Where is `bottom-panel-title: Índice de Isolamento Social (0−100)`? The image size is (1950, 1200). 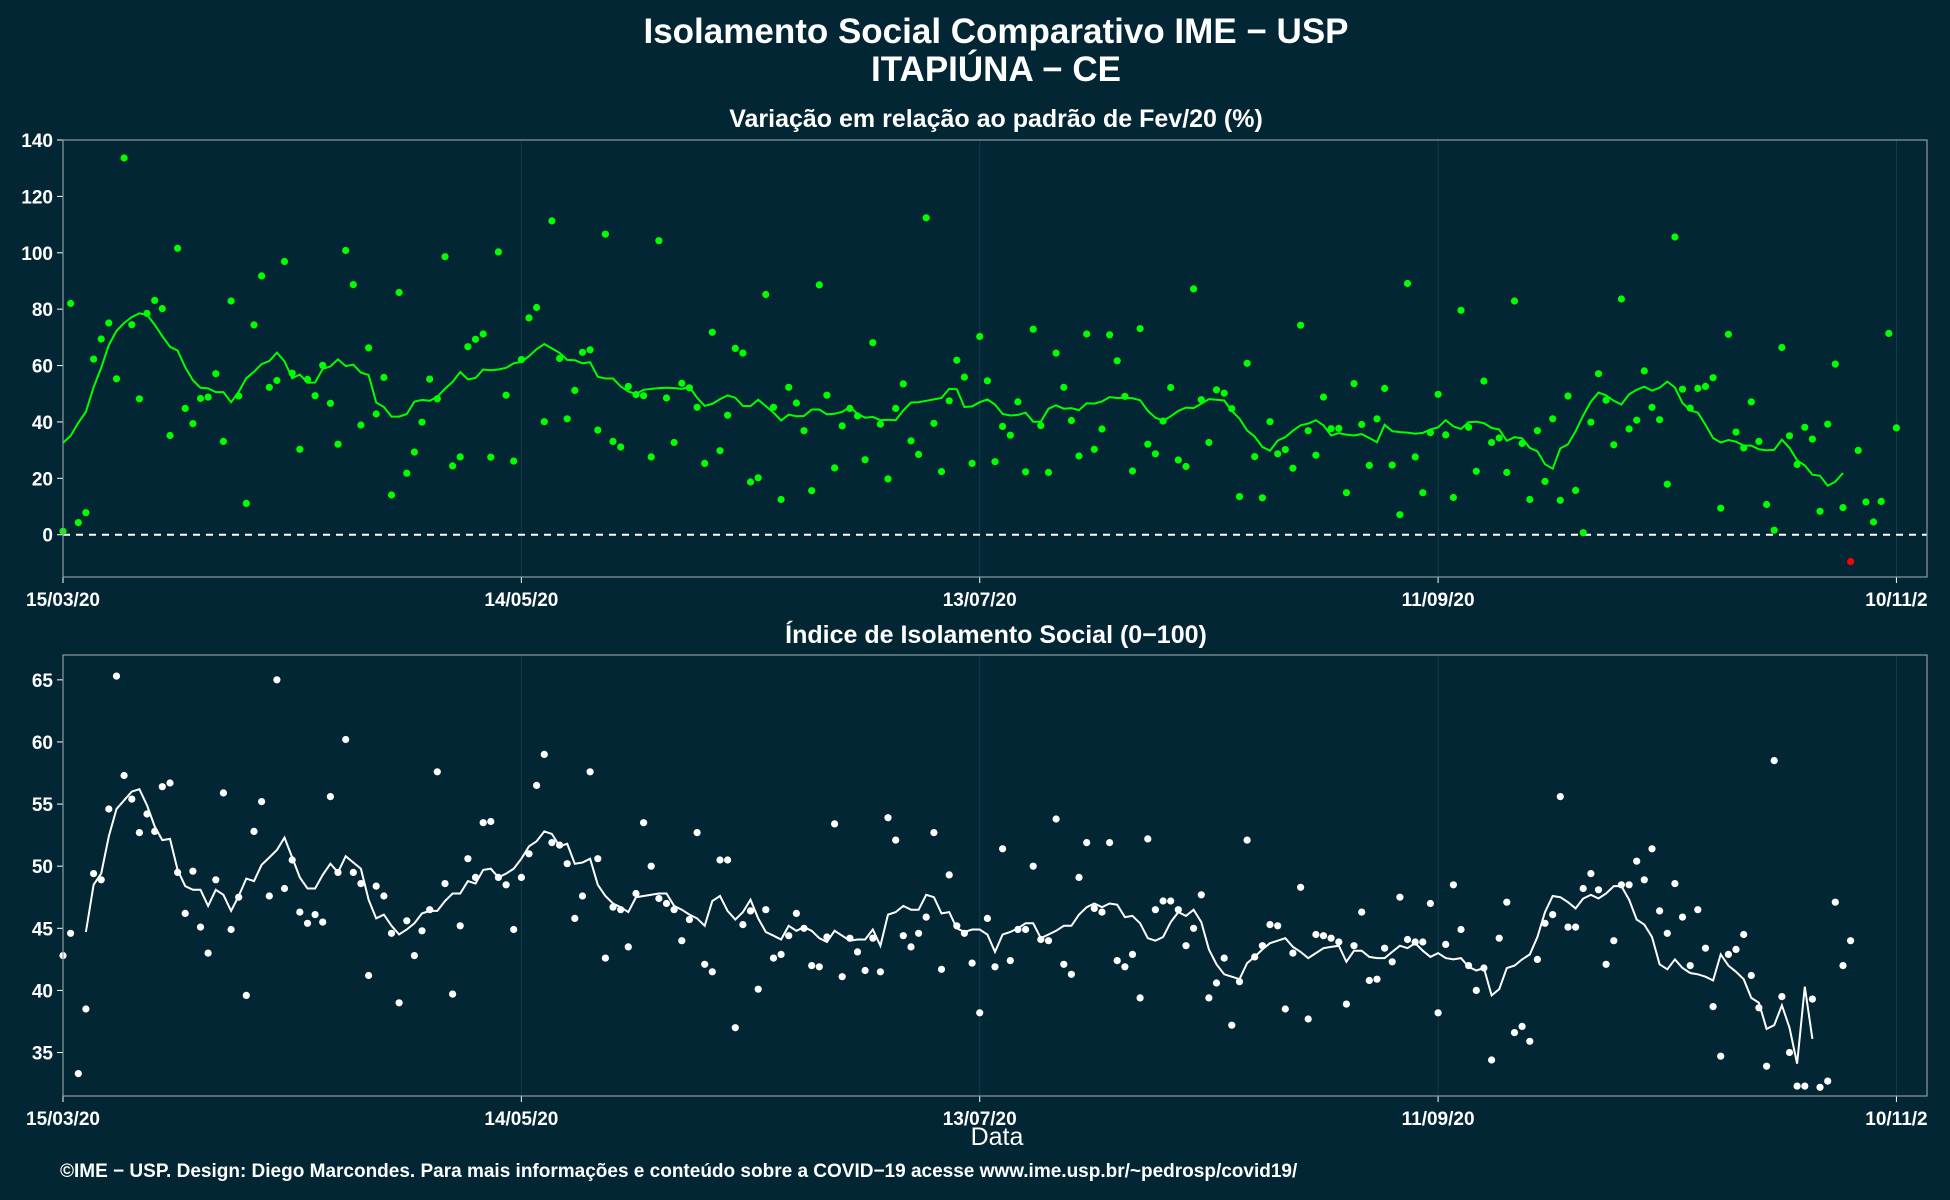 bottom-panel-title: Índice de Isolamento Social (0−100) is located at coordinates (996, 634).